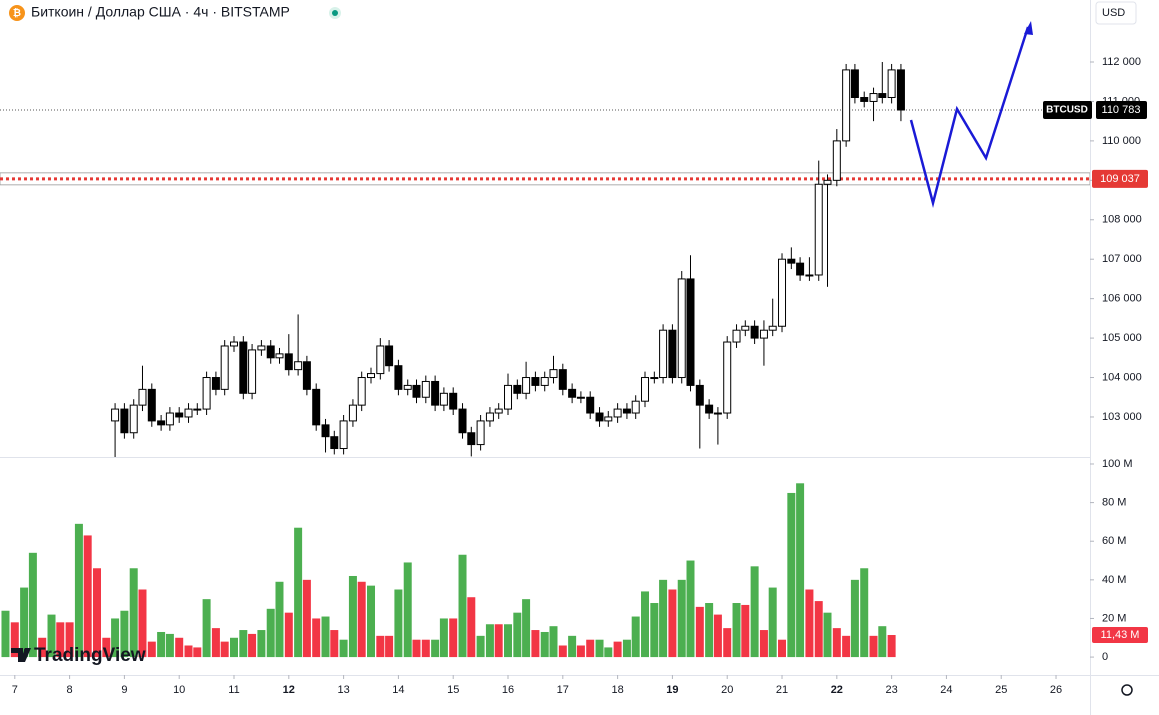 This screenshot has height=715, width=1159. I want to click on symbol-tag, so click(1067, 110).